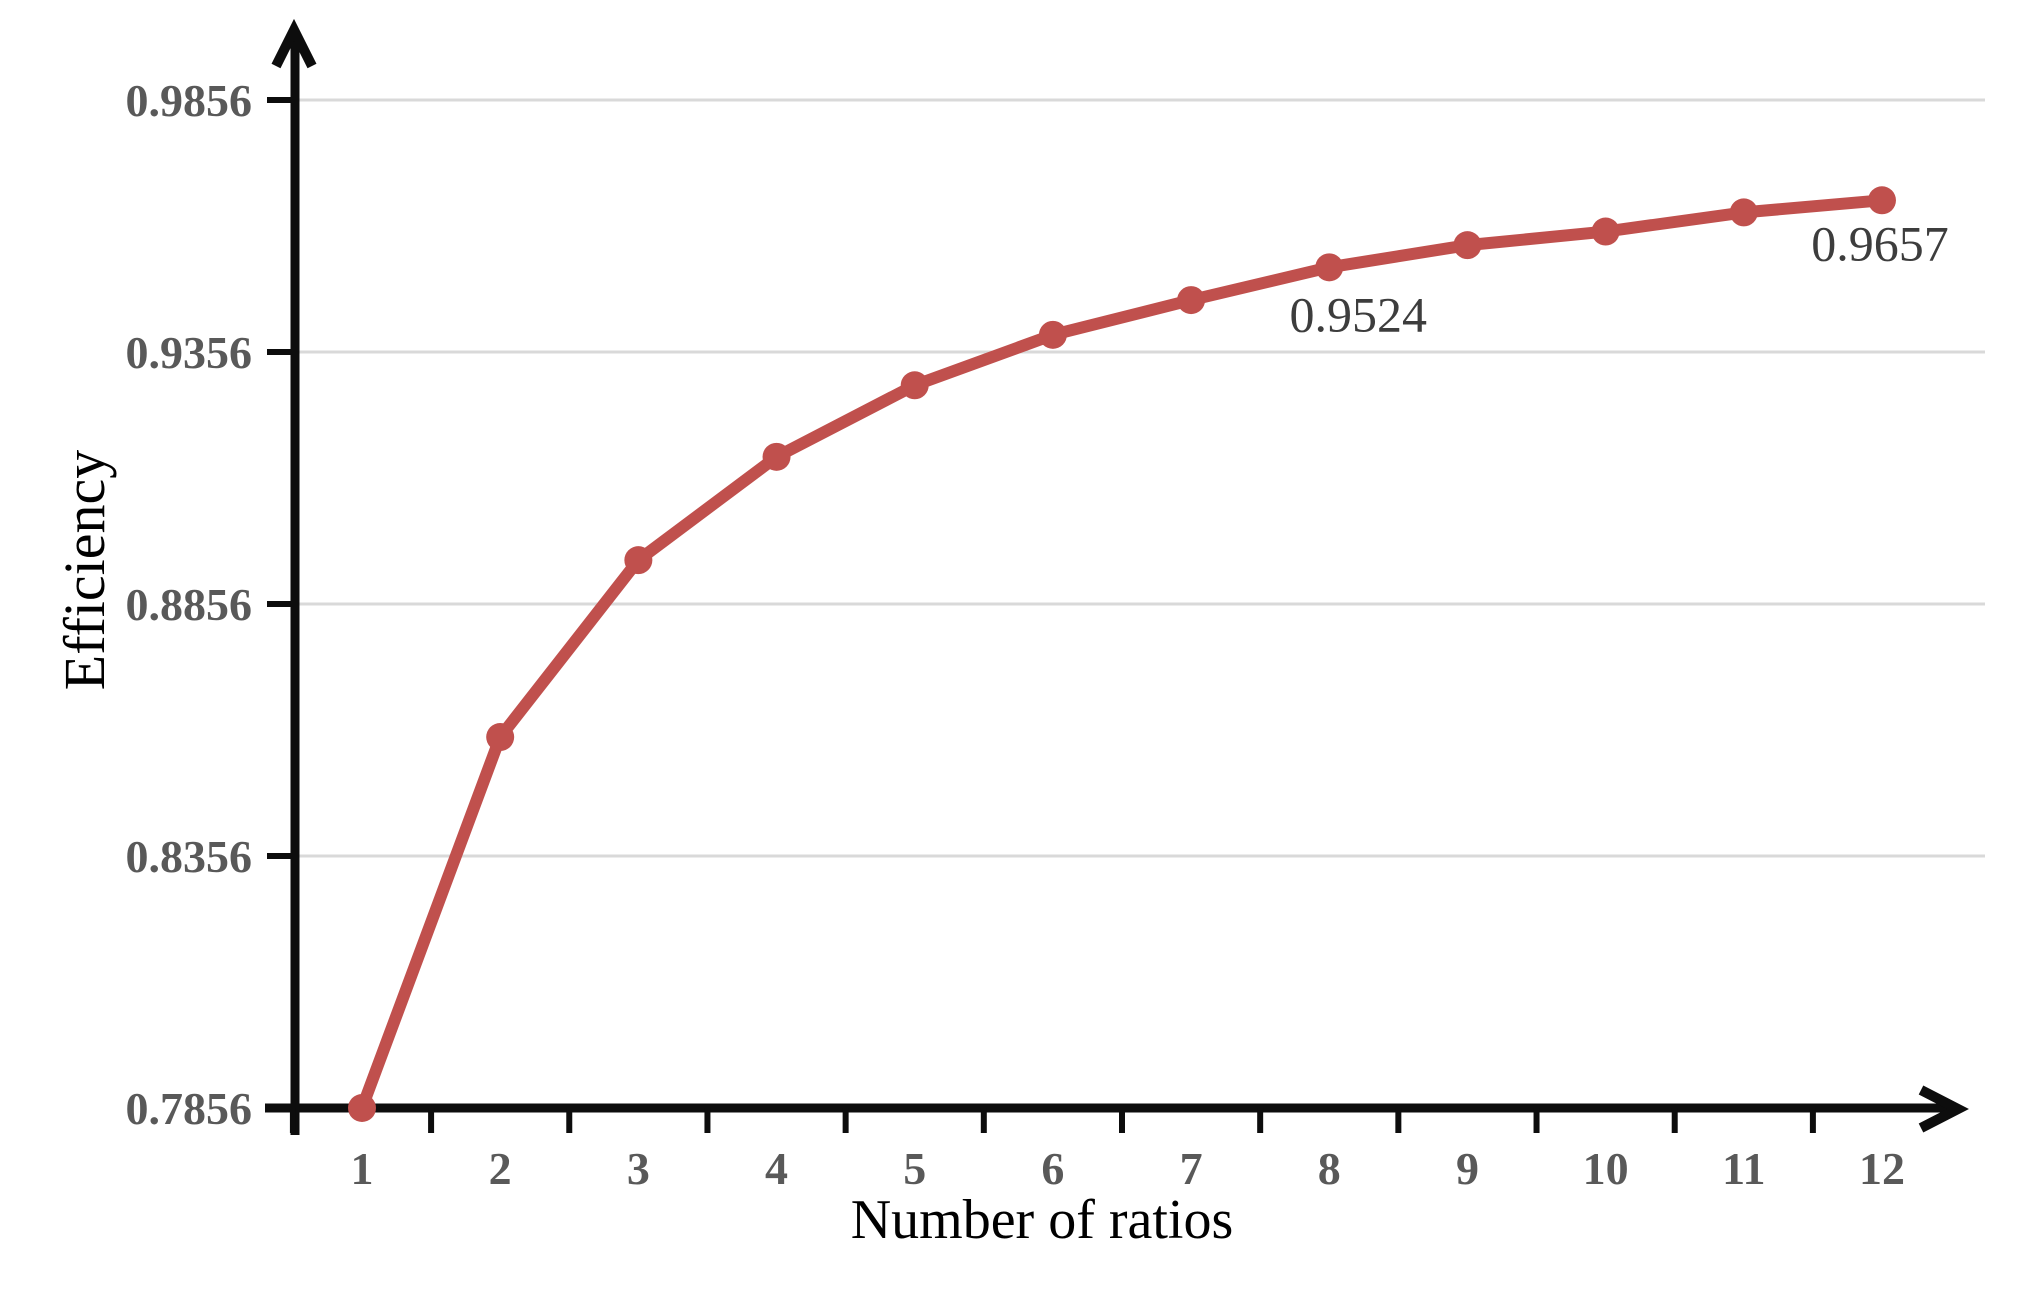 The image size is (2035, 1293). What do you see at coordinates (1882, 1168) in the screenshot?
I see `x-tick-label: 12` at bounding box center [1882, 1168].